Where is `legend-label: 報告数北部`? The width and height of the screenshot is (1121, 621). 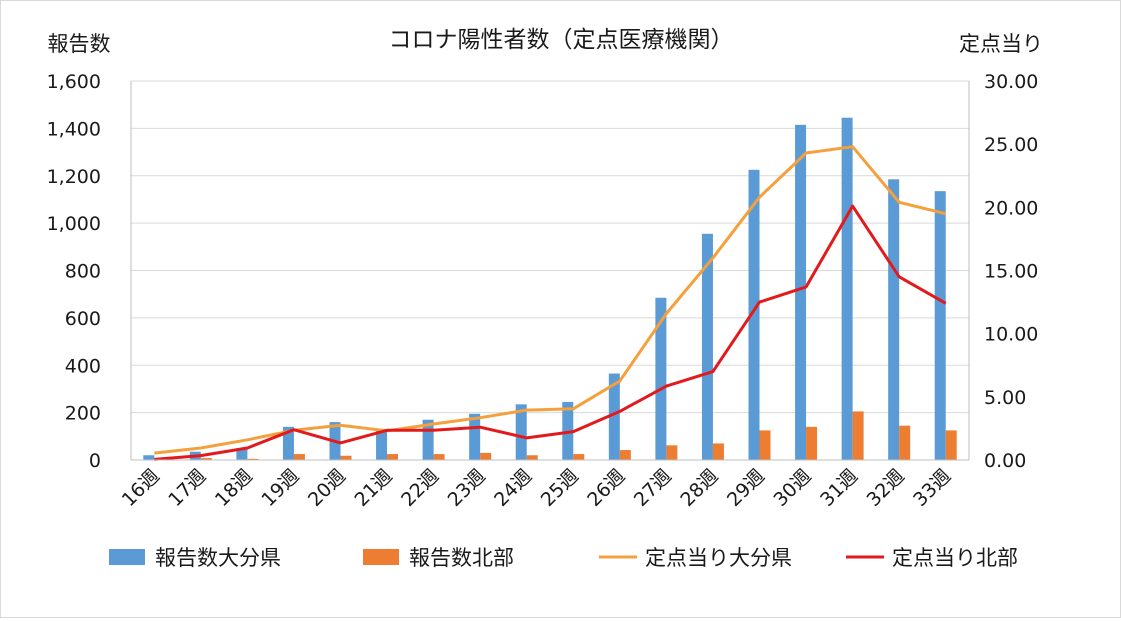
legend-label: 報告数北部 is located at coordinates (461, 558).